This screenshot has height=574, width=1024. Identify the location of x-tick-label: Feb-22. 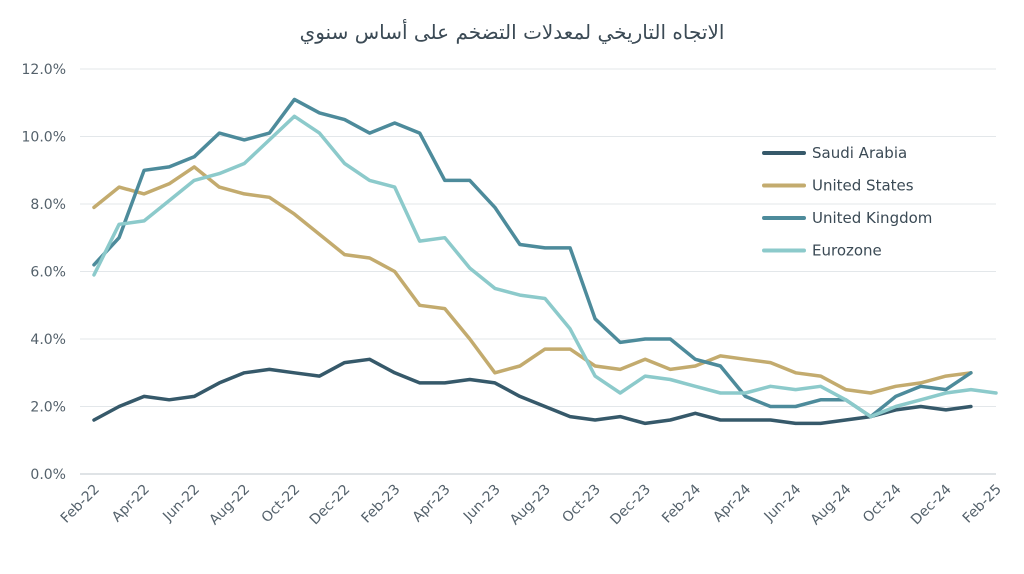
(80, 504).